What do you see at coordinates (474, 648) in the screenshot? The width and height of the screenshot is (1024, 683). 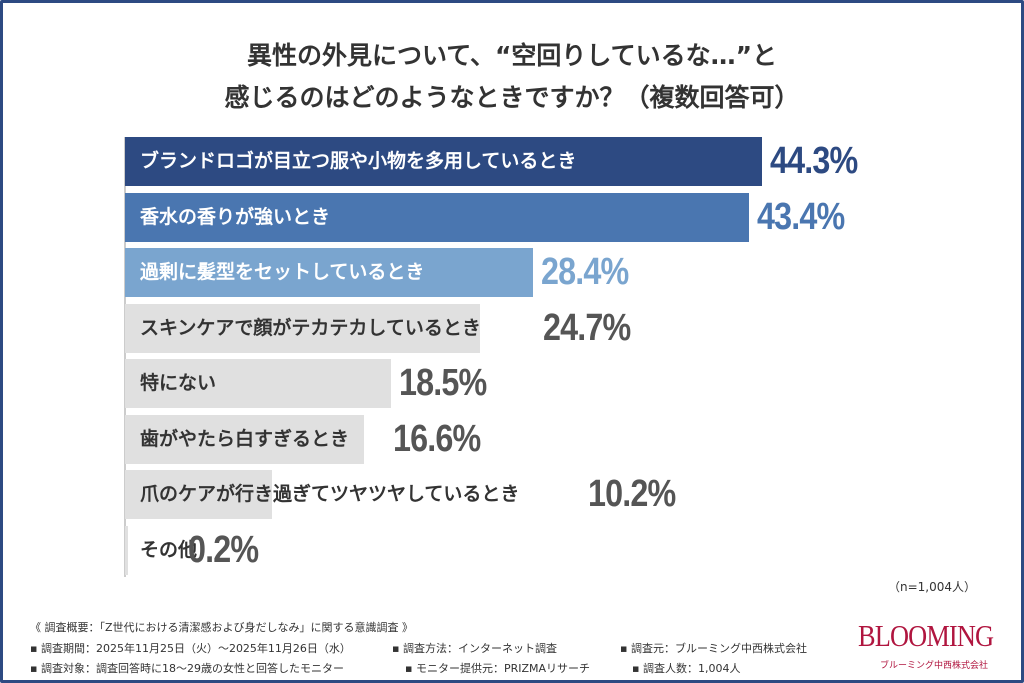 I see `footer-method: ▪ 調査方法：インターネット調査` at bounding box center [474, 648].